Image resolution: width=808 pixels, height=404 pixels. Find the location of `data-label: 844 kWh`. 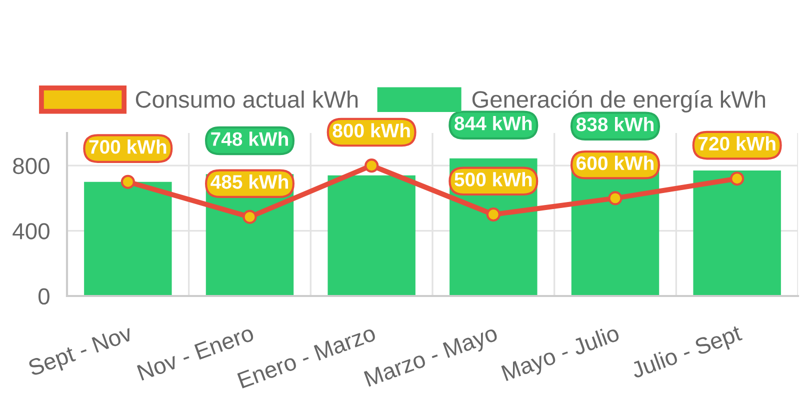

data-label: 844 kWh is located at coordinates (493, 123).